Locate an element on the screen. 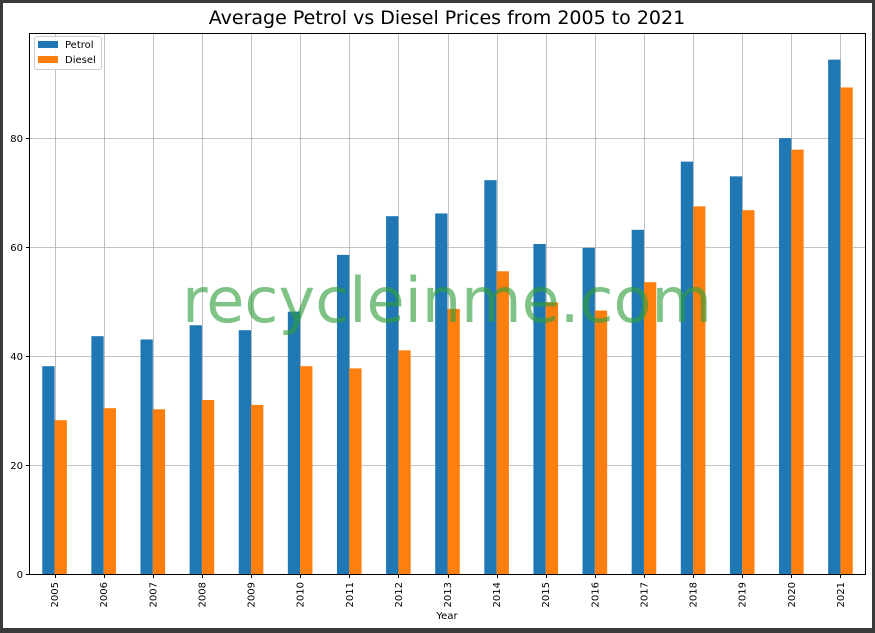 This screenshot has height=633, width=875. bar-petrol-2011 is located at coordinates (343, 414).